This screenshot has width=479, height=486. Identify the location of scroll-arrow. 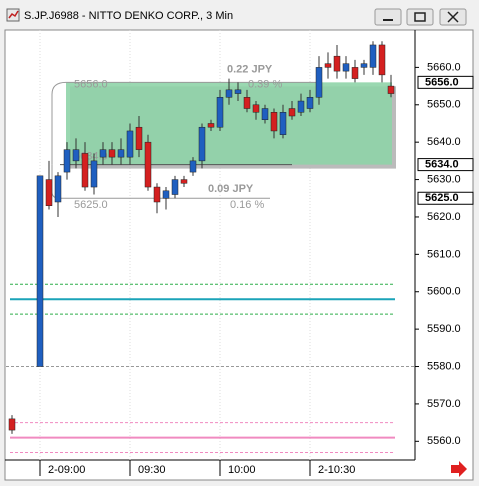
(459, 469).